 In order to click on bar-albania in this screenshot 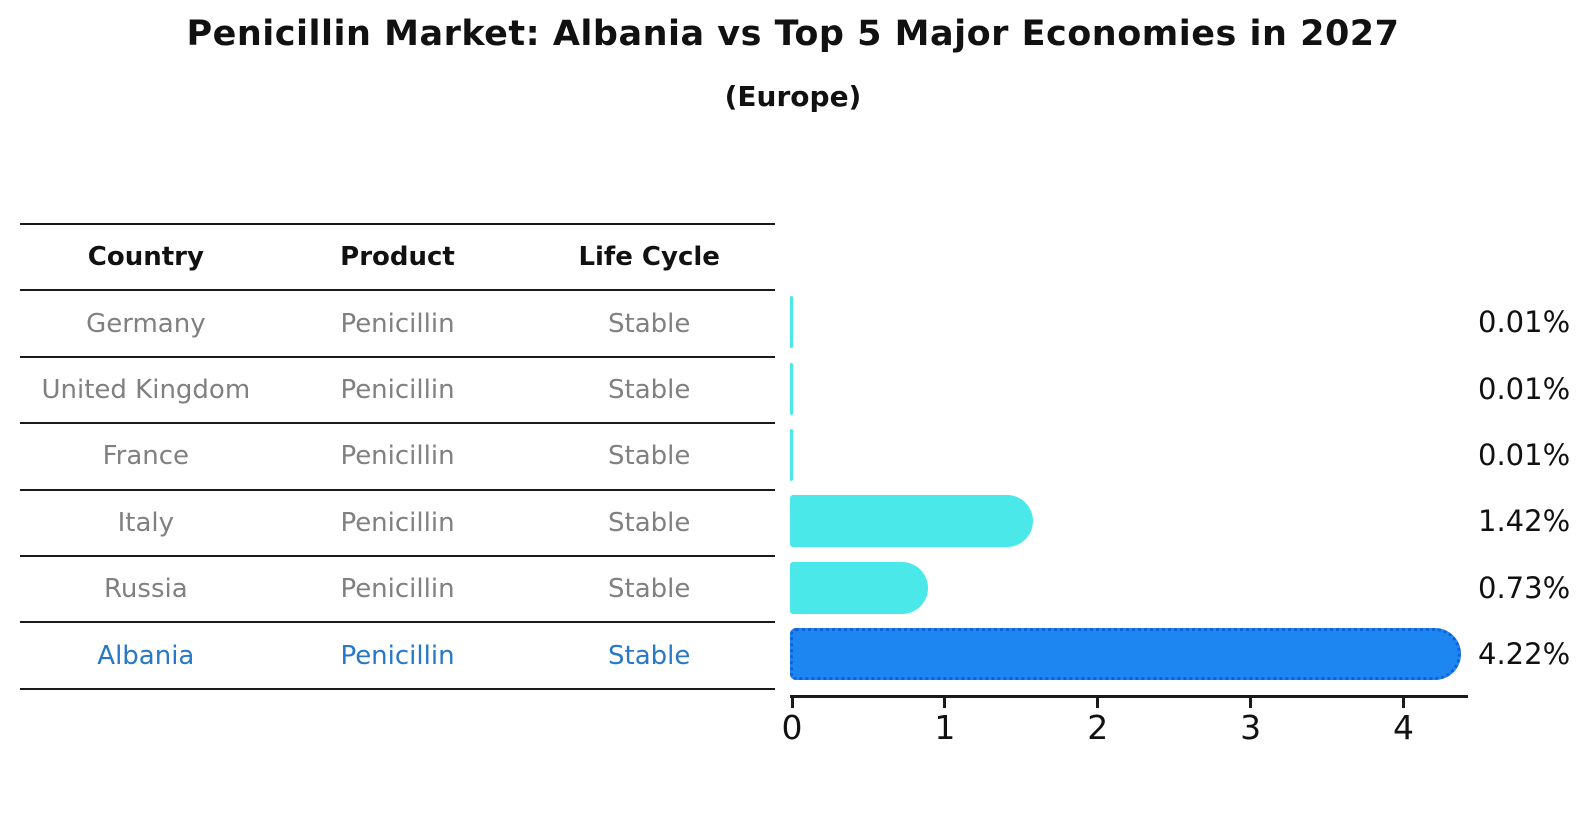, I will do `click(1126, 654)`.